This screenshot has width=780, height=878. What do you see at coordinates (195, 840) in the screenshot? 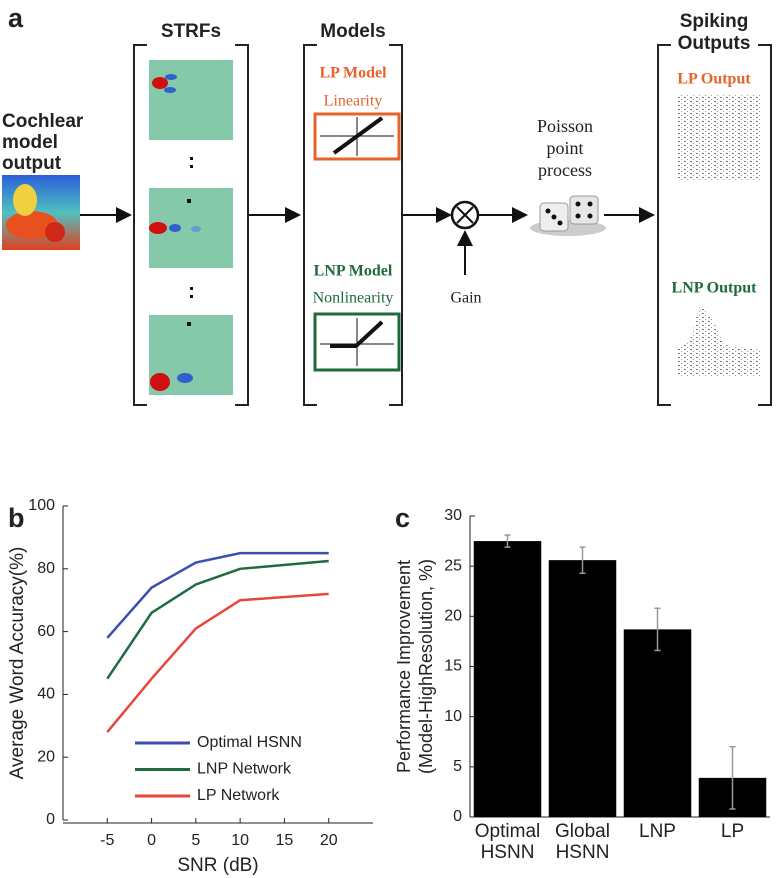
I see `x-tick-label: 5` at bounding box center [195, 840].